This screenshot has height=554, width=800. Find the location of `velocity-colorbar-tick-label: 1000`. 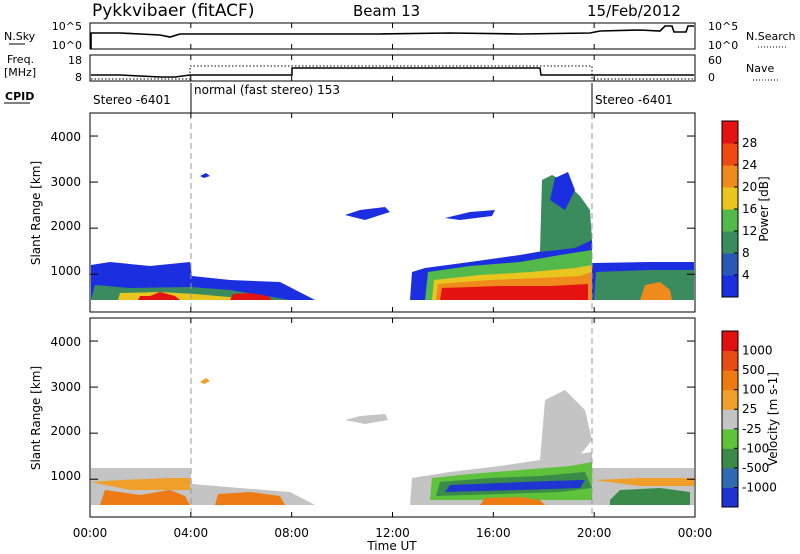

velocity-colorbar-tick-label: 1000 is located at coordinates (757, 351).